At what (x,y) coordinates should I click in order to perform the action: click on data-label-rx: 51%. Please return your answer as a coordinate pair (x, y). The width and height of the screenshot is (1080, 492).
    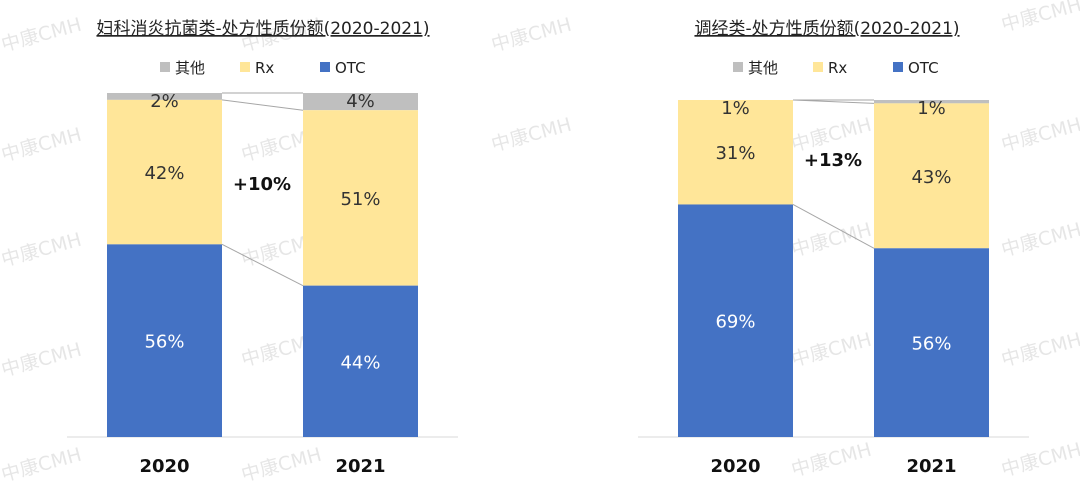
    Looking at the image, I should click on (360, 199).